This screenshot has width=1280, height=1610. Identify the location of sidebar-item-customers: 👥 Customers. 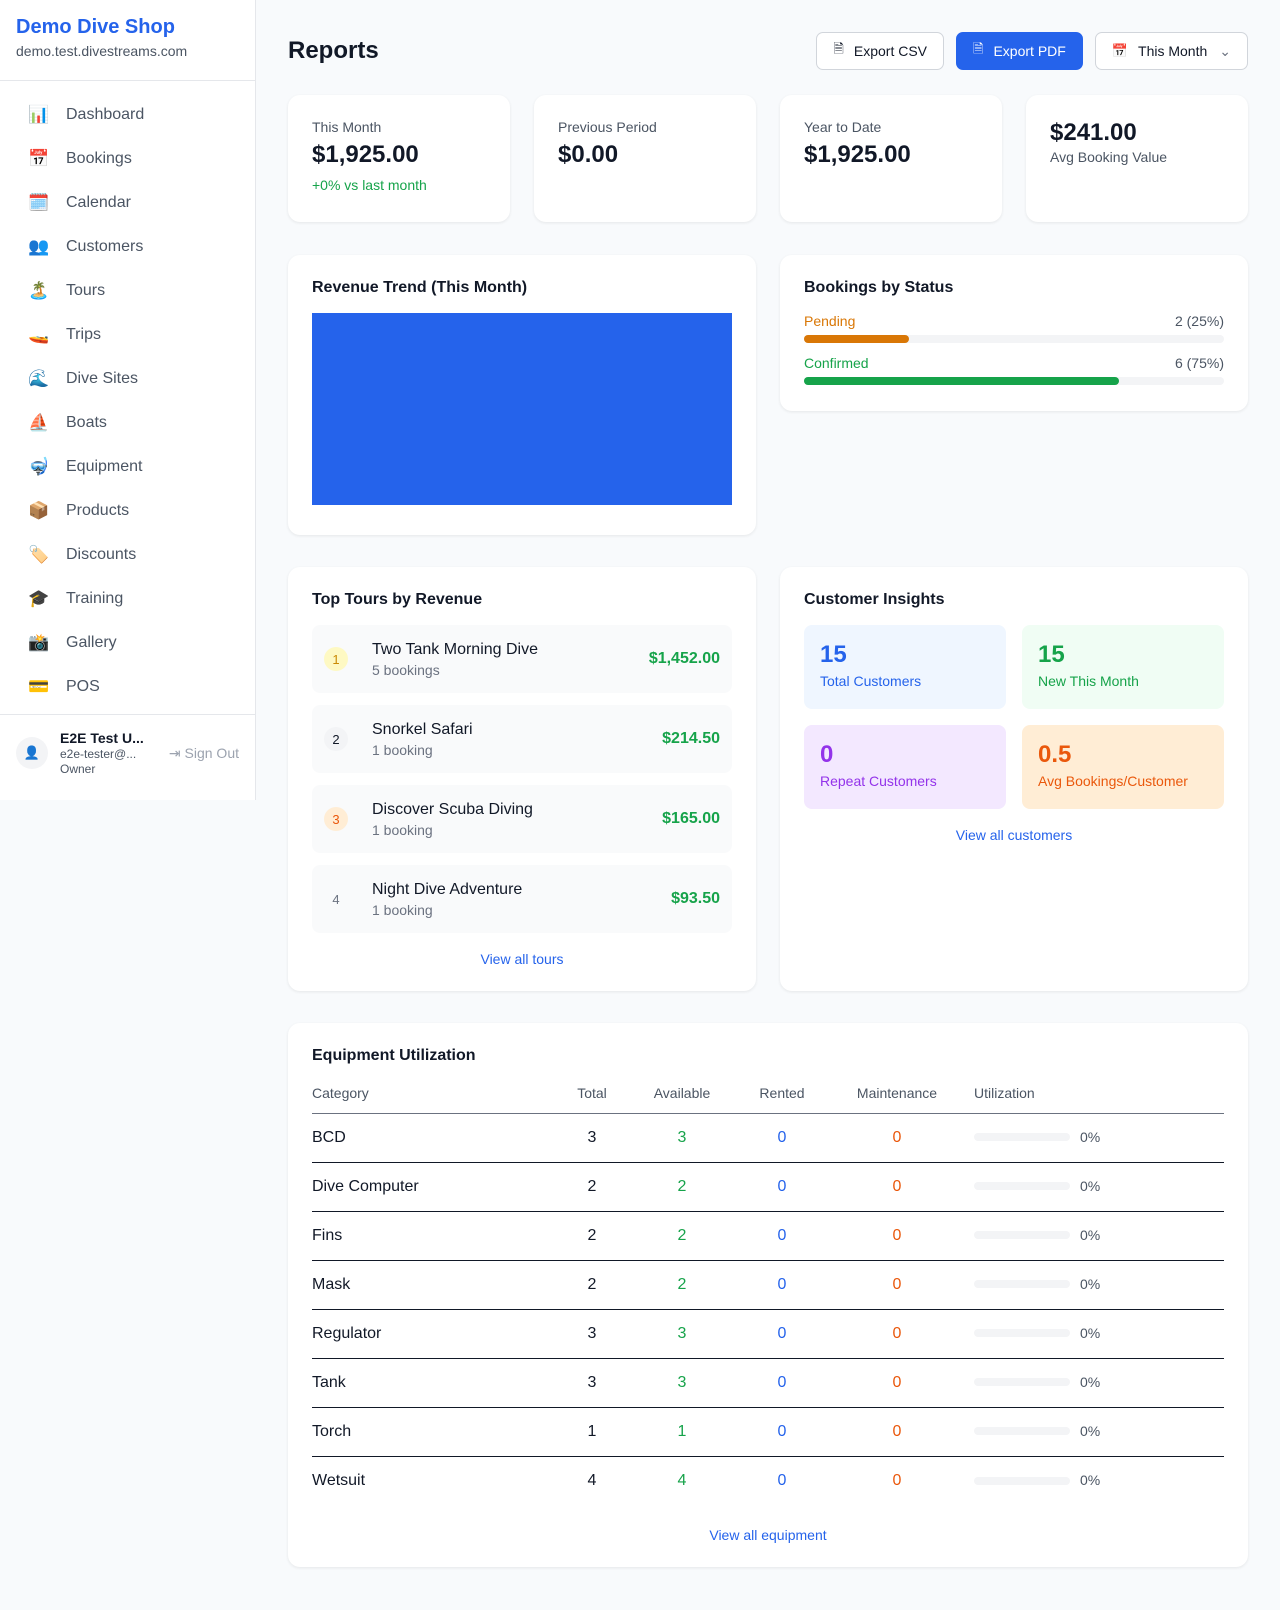
(127, 247).